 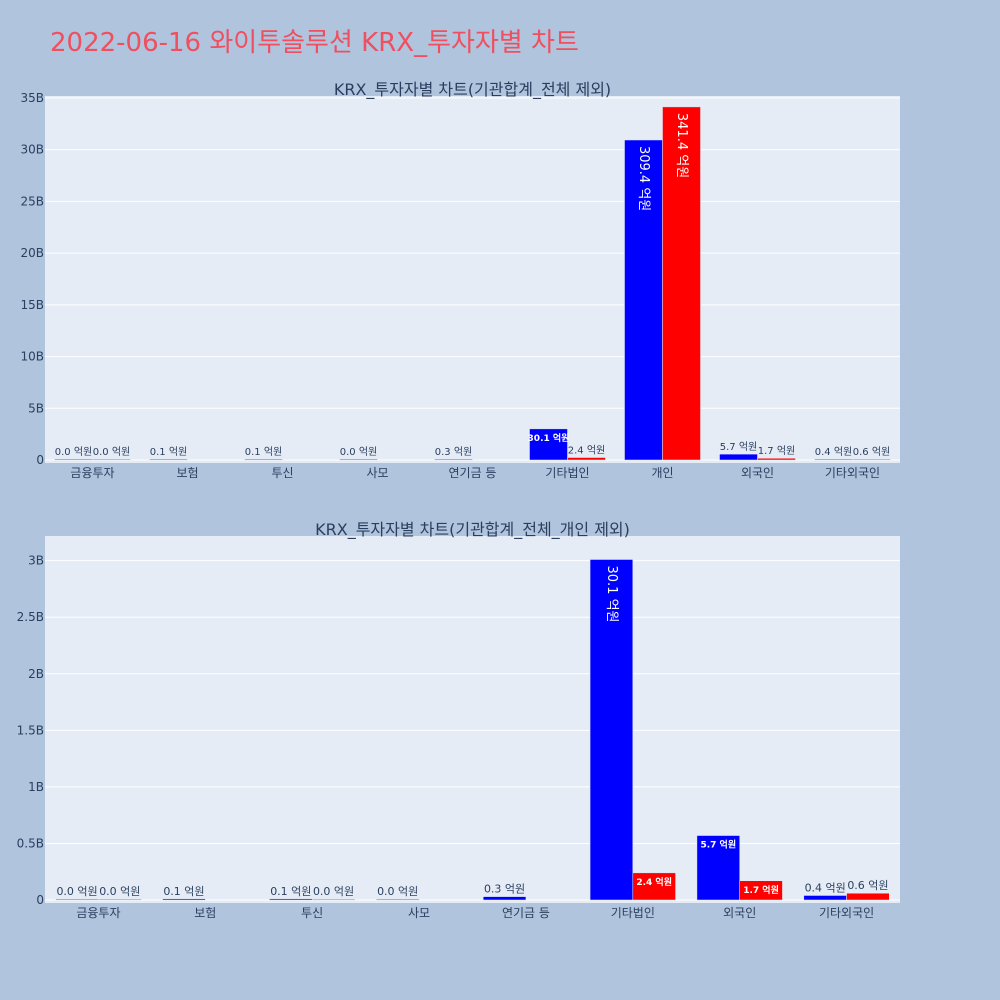 What do you see at coordinates (662, 473) in the screenshot?
I see `x-tick-label: 개인` at bounding box center [662, 473].